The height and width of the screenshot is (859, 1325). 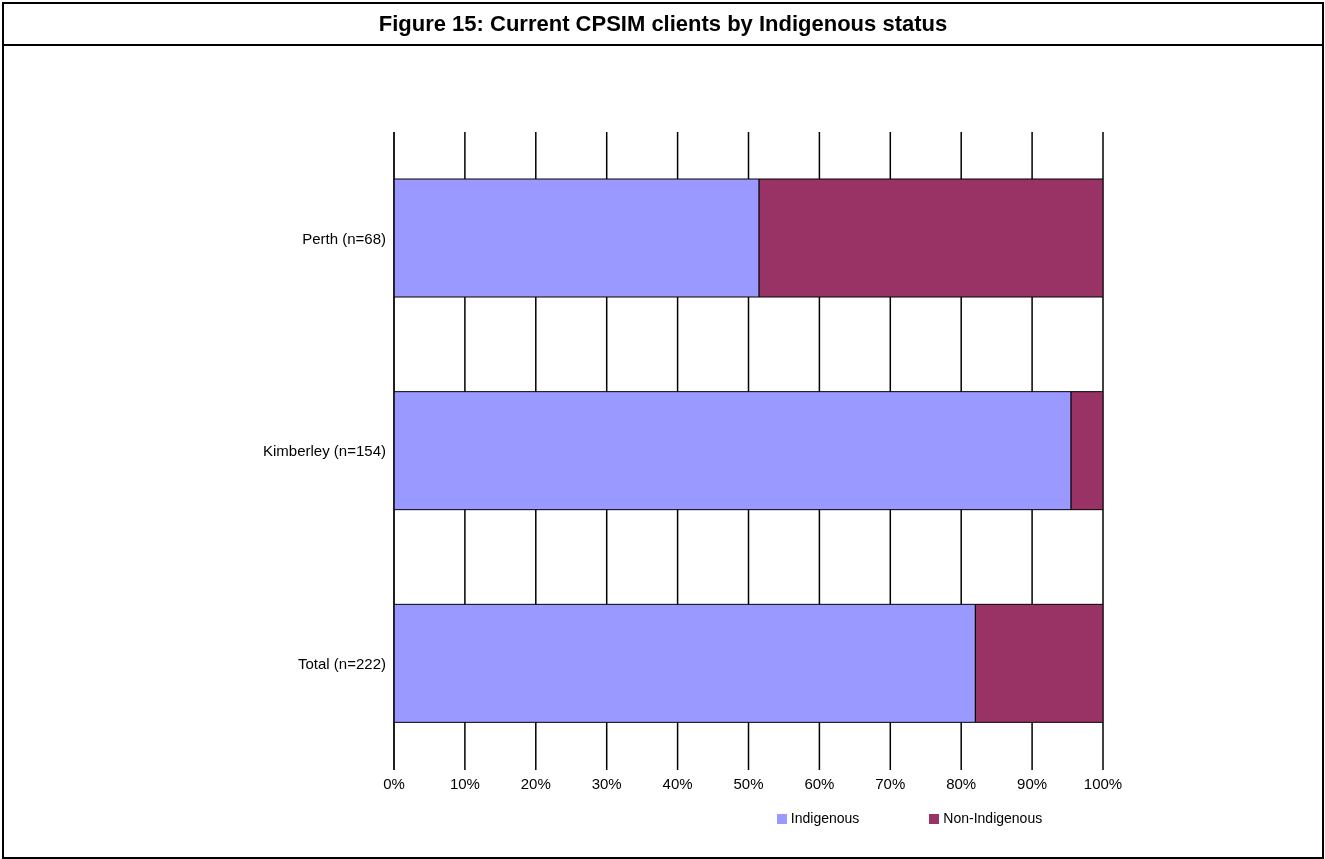 What do you see at coordinates (993, 818) in the screenshot?
I see `legend-label: Non-Indigenous` at bounding box center [993, 818].